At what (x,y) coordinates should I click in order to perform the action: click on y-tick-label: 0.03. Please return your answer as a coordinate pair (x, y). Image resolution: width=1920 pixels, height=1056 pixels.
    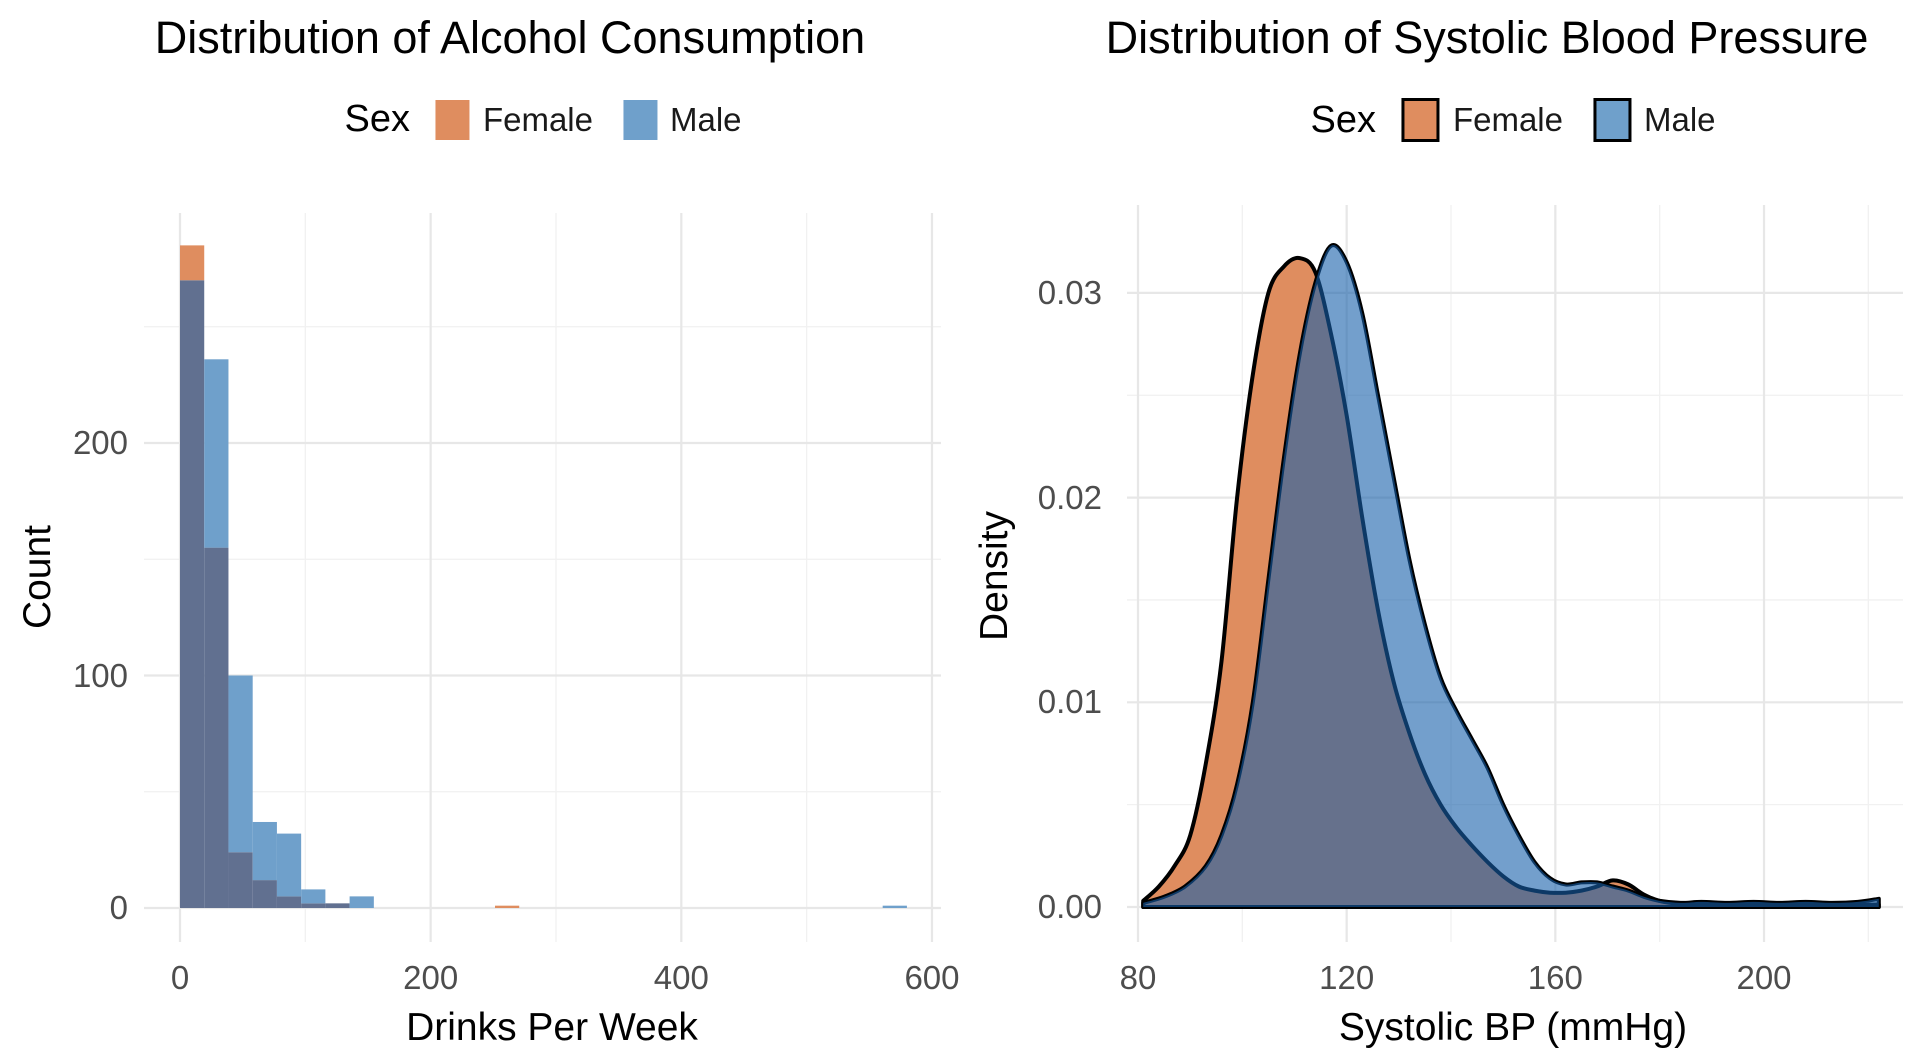
    Looking at the image, I should click on (1069, 292).